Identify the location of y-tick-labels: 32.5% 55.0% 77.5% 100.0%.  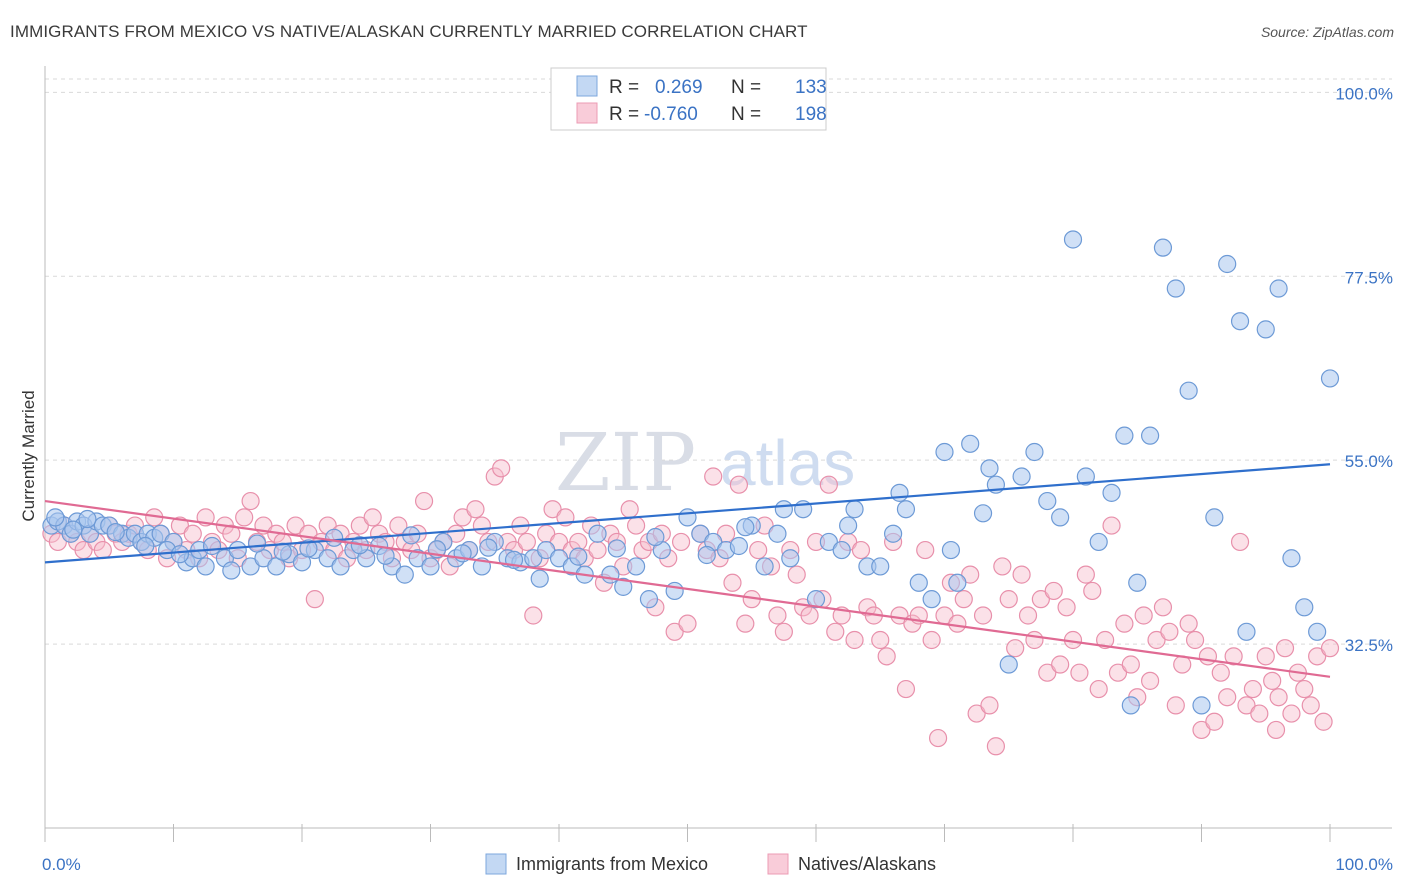
(1364, 369).